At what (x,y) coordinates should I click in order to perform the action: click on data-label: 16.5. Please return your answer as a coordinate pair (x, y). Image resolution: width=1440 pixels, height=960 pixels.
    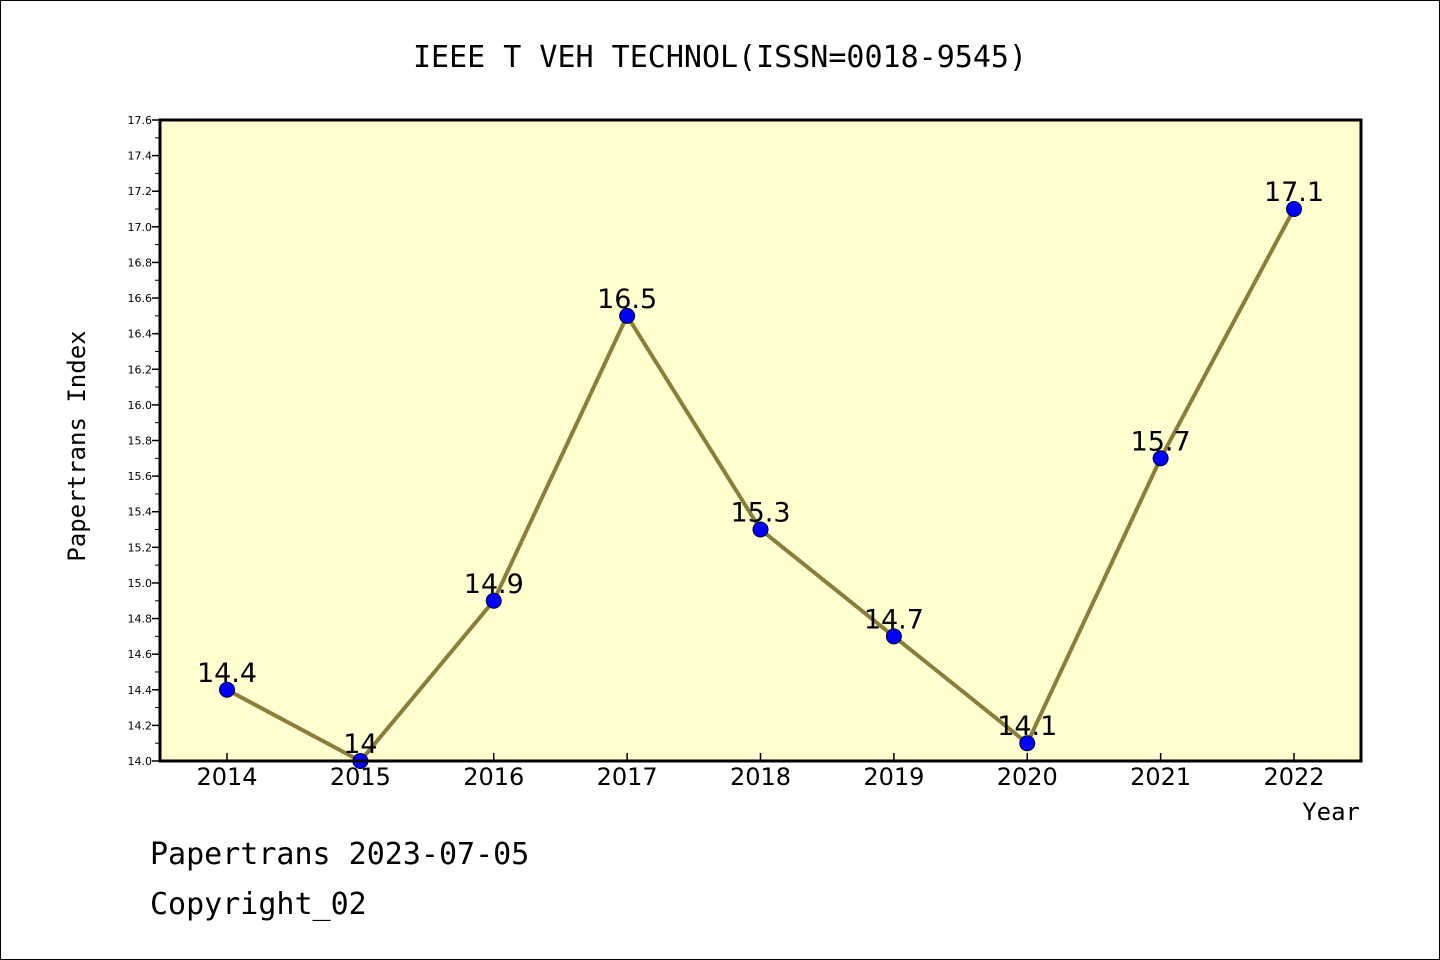
    Looking at the image, I should click on (627, 299).